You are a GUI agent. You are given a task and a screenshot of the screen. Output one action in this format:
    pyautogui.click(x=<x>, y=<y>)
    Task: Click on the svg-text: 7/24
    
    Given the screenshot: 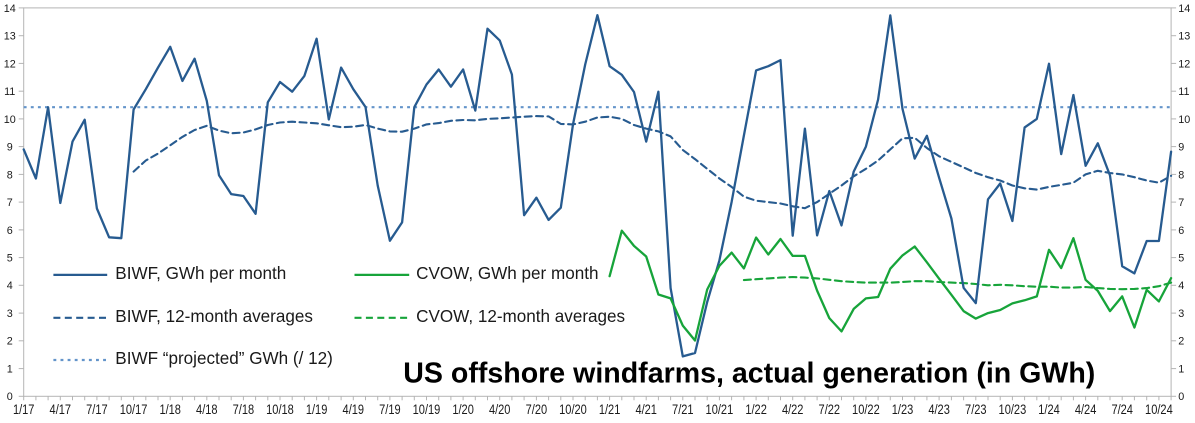 What is the action you would take?
    pyautogui.click(x=1122, y=409)
    